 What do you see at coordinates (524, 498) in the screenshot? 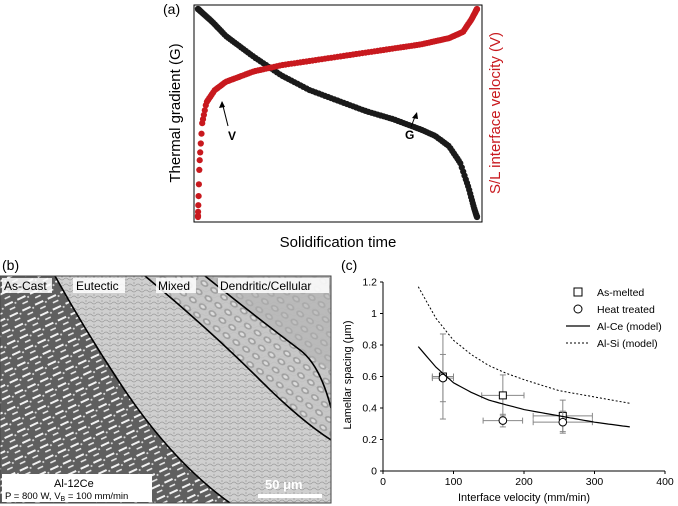
I see `panel-c-x-axis-label: Interface velocity (mm/min)` at bounding box center [524, 498].